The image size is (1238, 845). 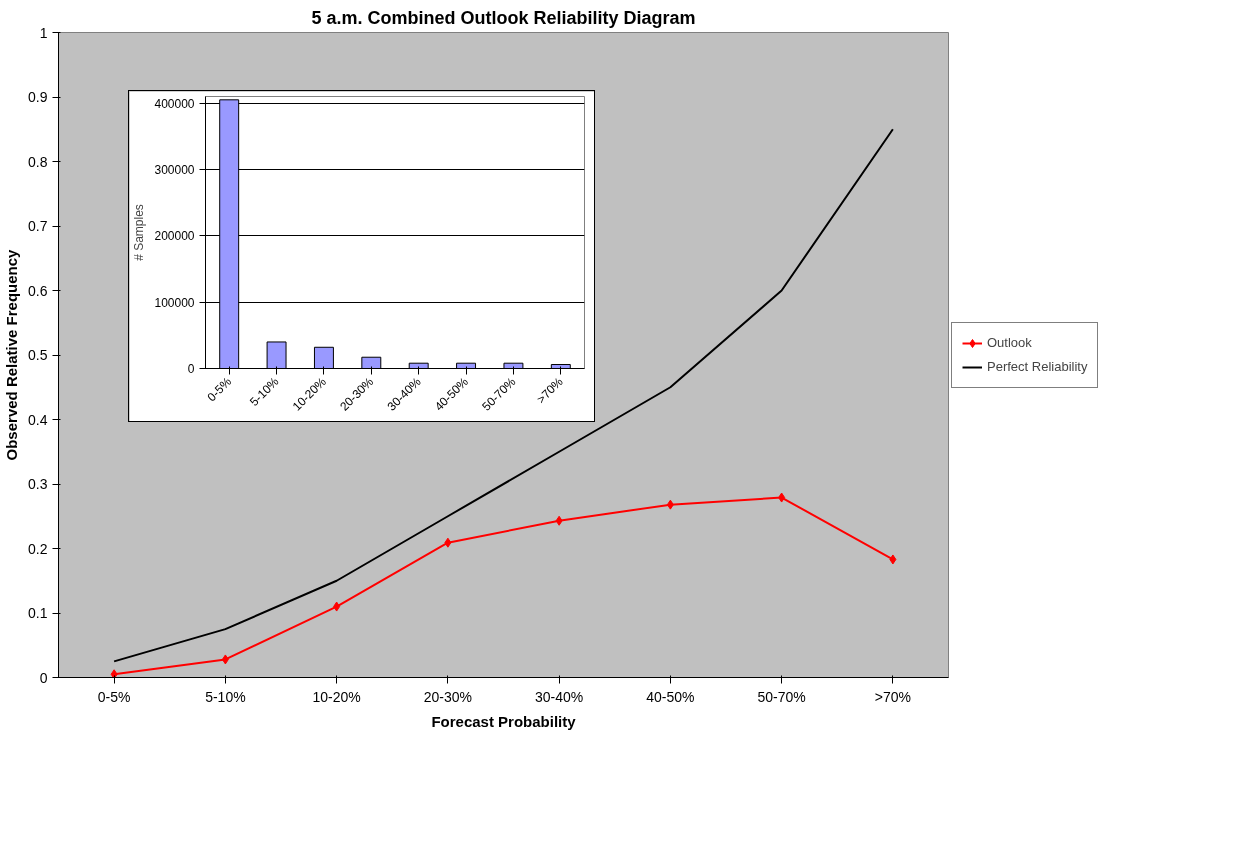 I want to click on x-tick-label: 30-40%, so click(x=559, y=696).